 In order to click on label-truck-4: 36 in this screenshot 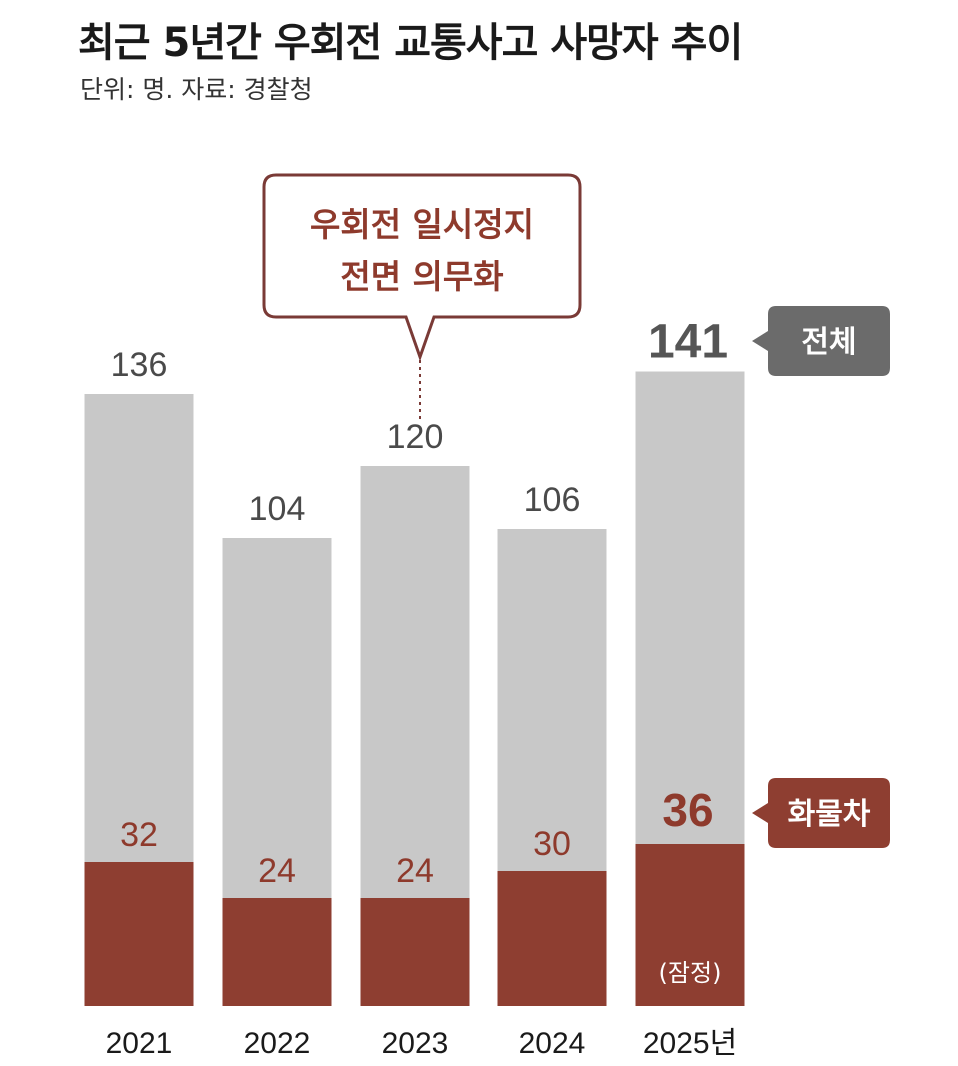, I will do `click(687, 810)`.